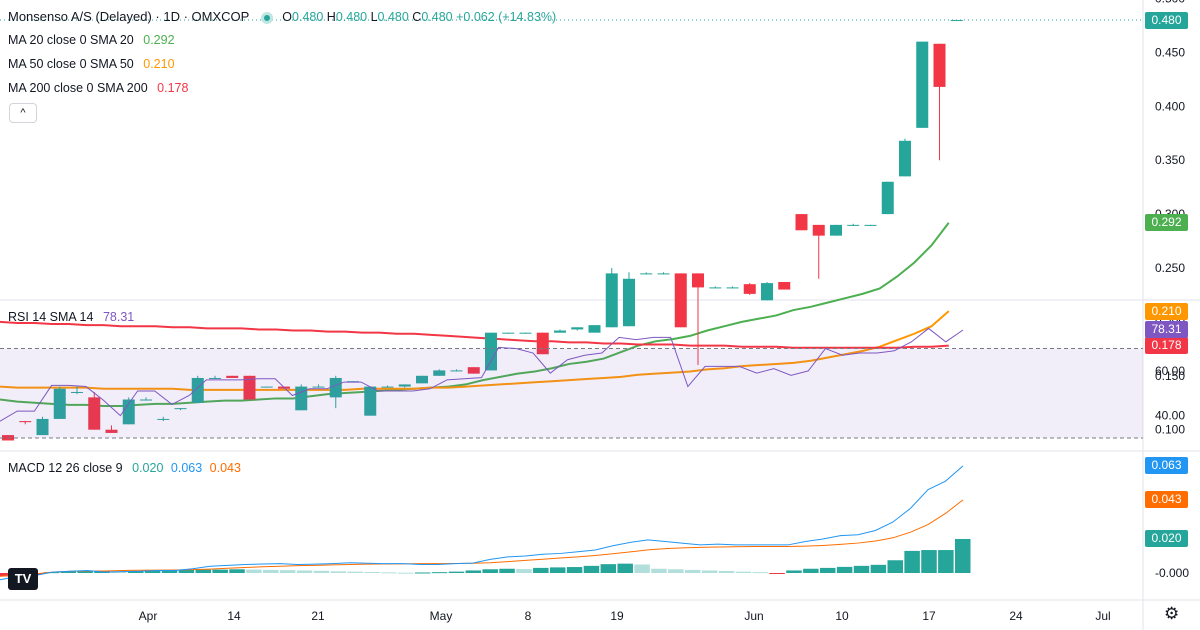 This screenshot has width=1200, height=630. What do you see at coordinates (51, 317) in the screenshot?
I see `rsi-label: RSI 14 SMA 14` at bounding box center [51, 317].